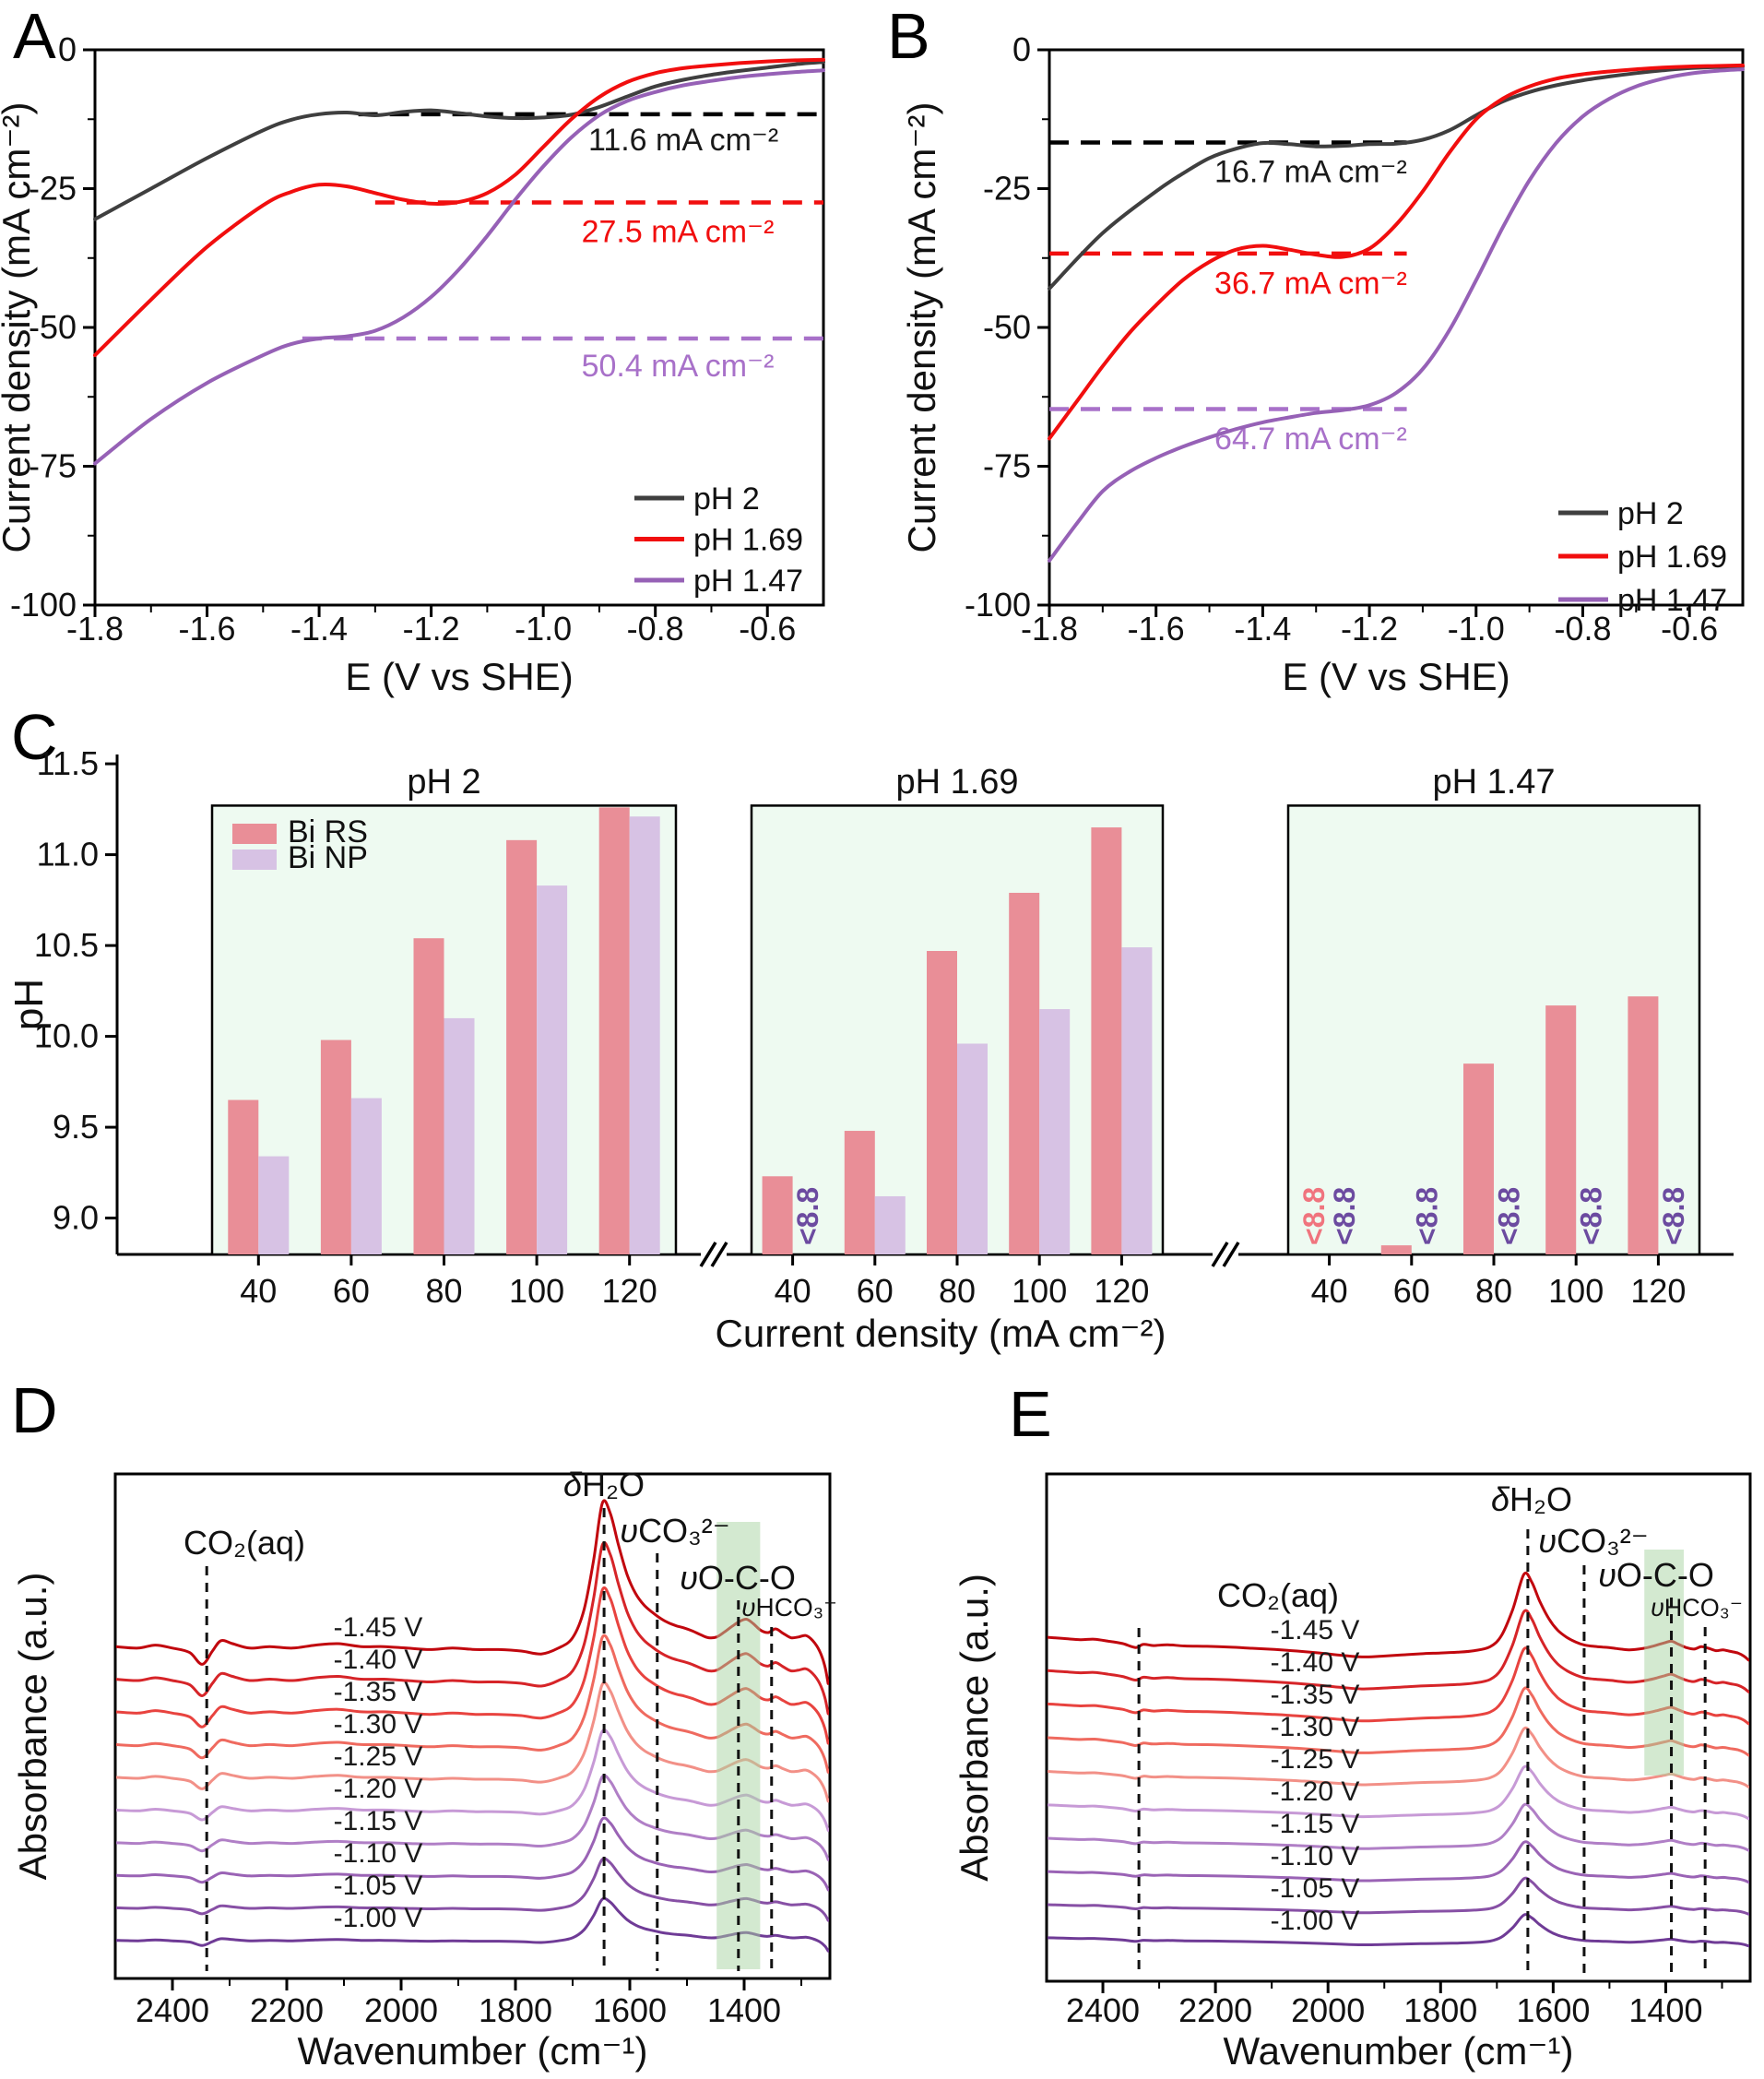  I want to click on y-axis-title: Absorbance (a.u.), so click(32, 1727).